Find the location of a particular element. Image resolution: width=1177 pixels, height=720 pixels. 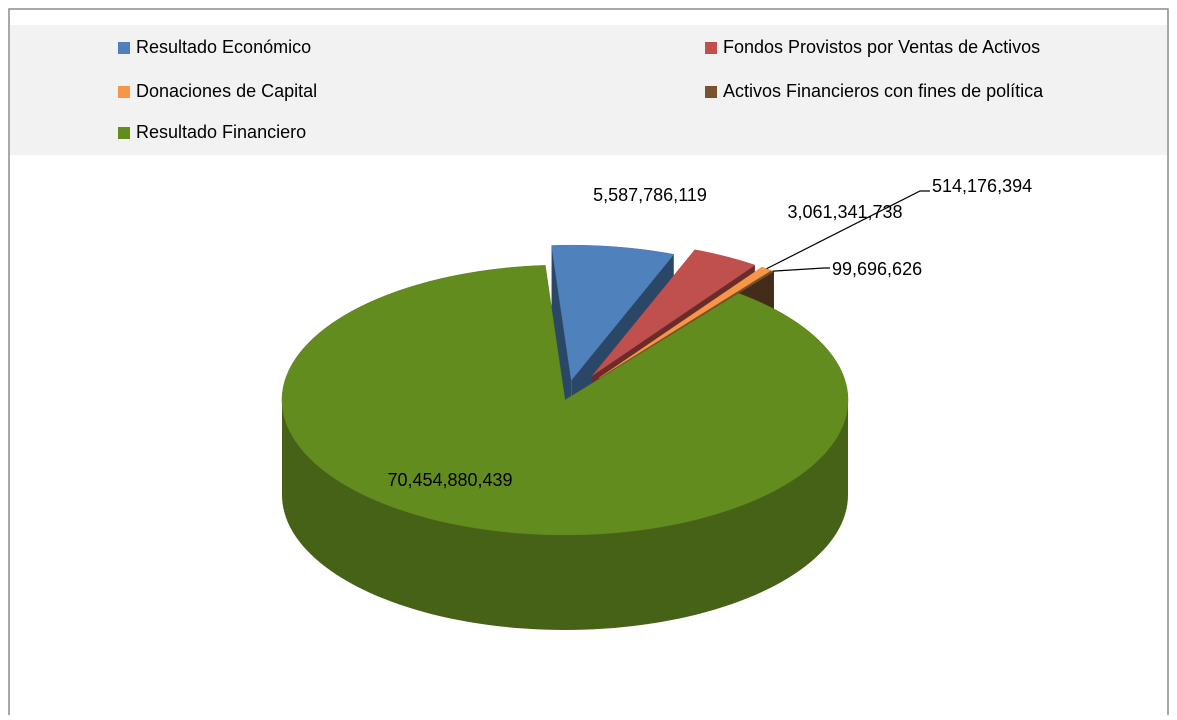

data-label: 70,454,880,439 is located at coordinates (449, 480).